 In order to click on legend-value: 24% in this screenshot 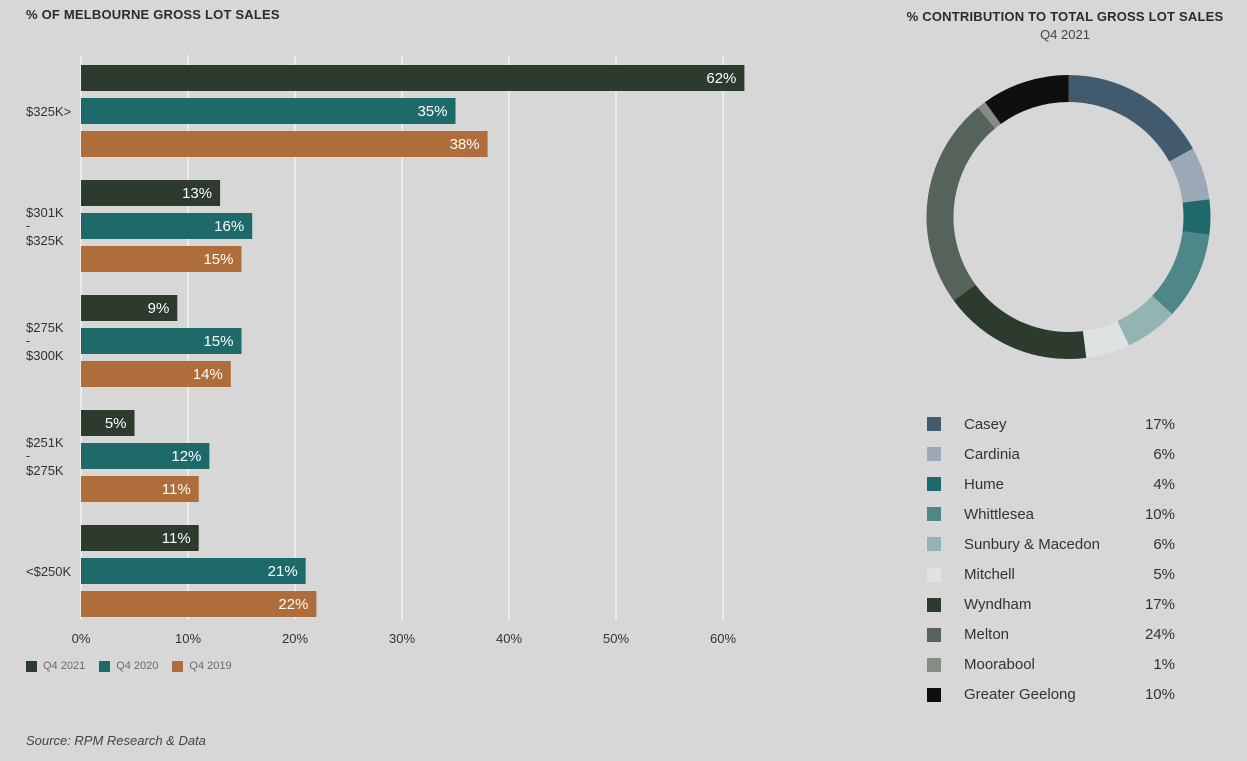, I will do `click(1159, 635)`.